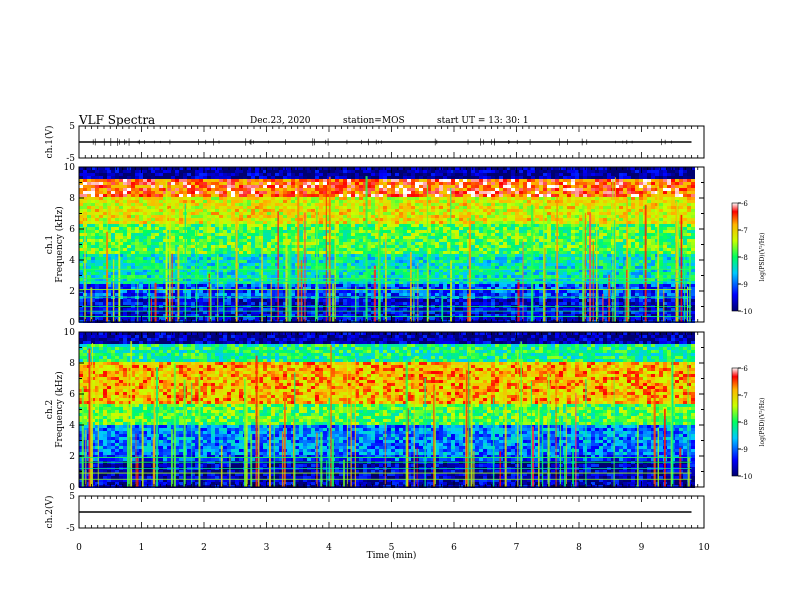 The height and width of the screenshot is (612, 792). Describe the element at coordinates (392, 548) in the screenshot. I see `x-tick-label: 5` at that location.